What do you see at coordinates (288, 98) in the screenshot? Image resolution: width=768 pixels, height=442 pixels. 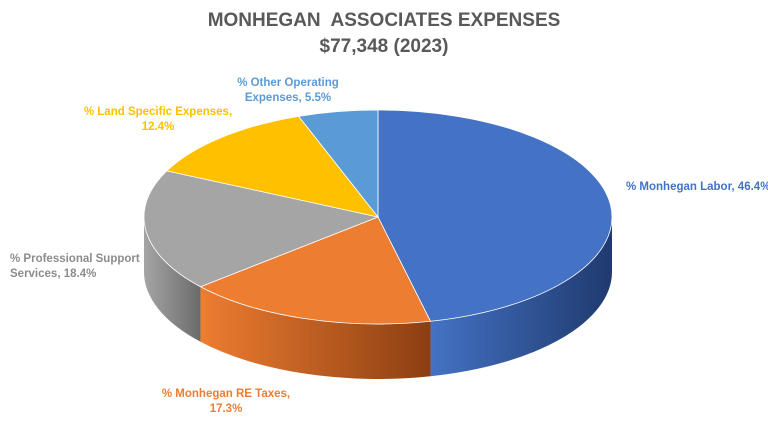 I see `slice-label-line: Expenses, 5.5%` at bounding box center [288, 98].